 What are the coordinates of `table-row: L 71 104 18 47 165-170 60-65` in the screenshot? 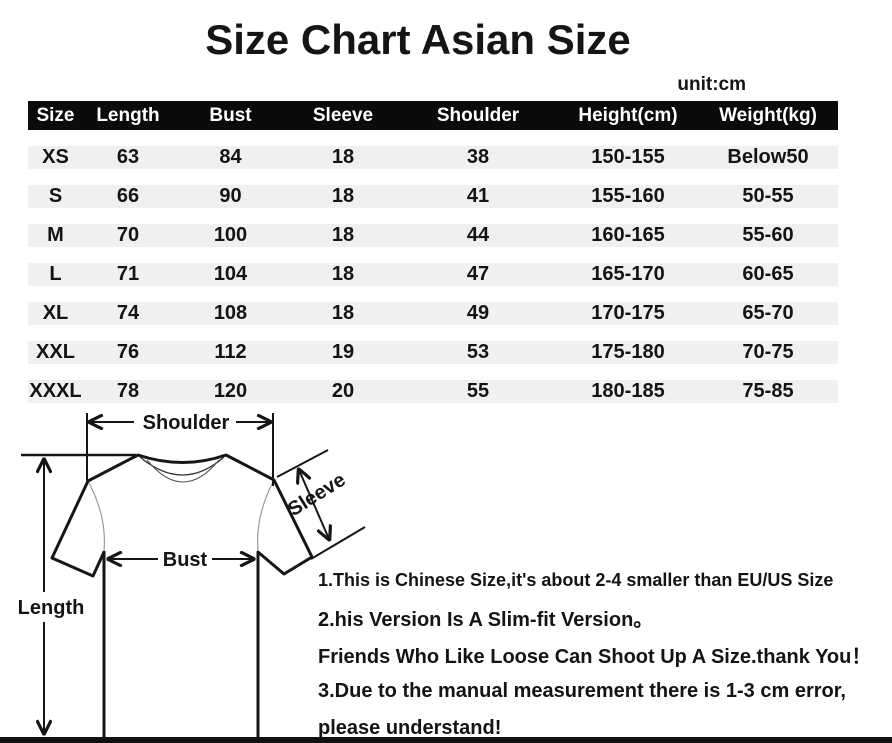 It's located at (433, 274).